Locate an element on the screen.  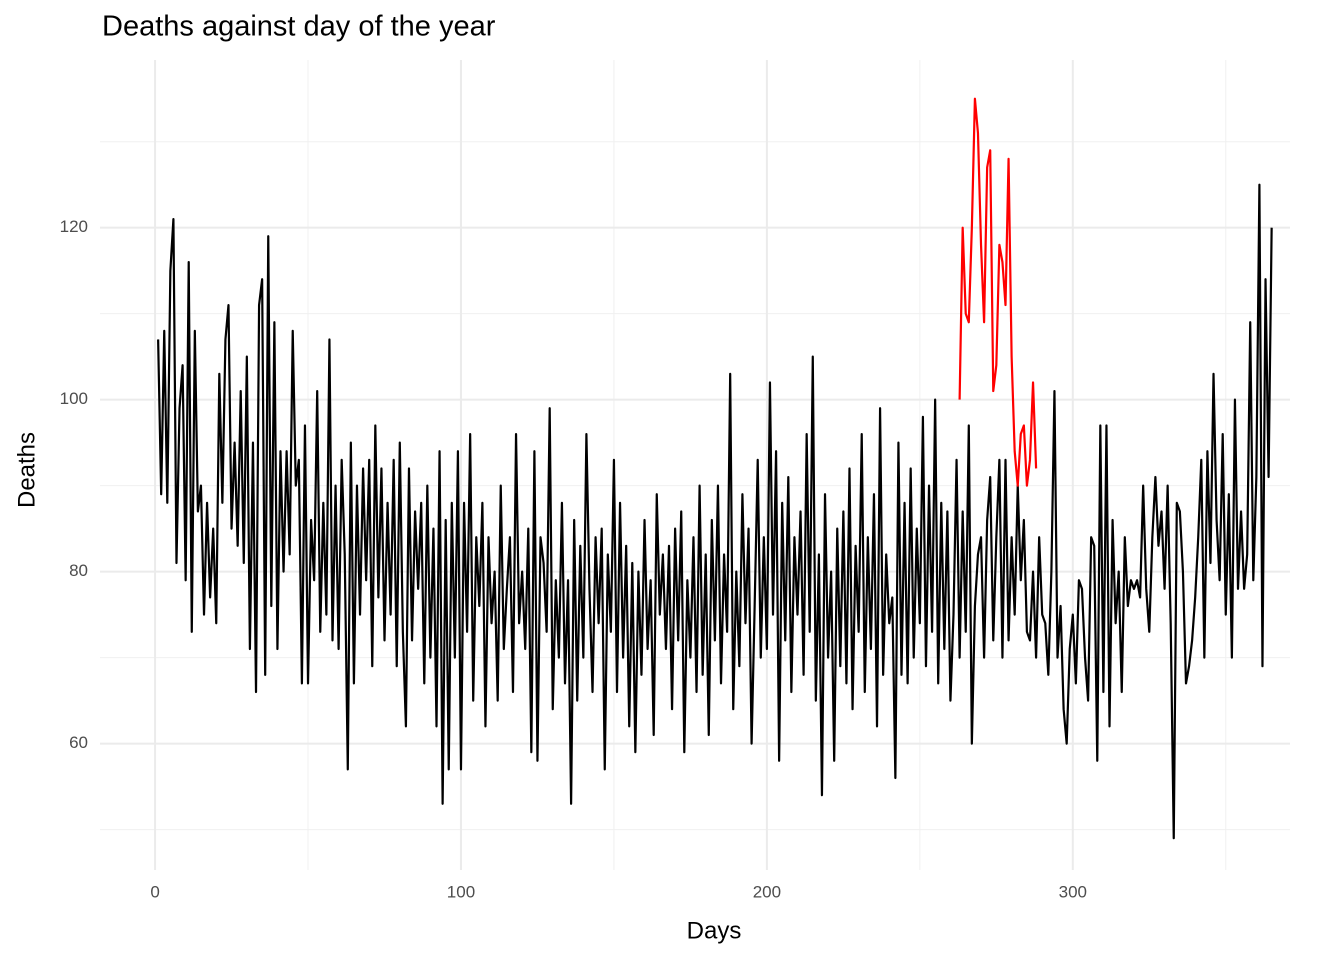
x-axis-label: Days is located at coordinates (714, 930).